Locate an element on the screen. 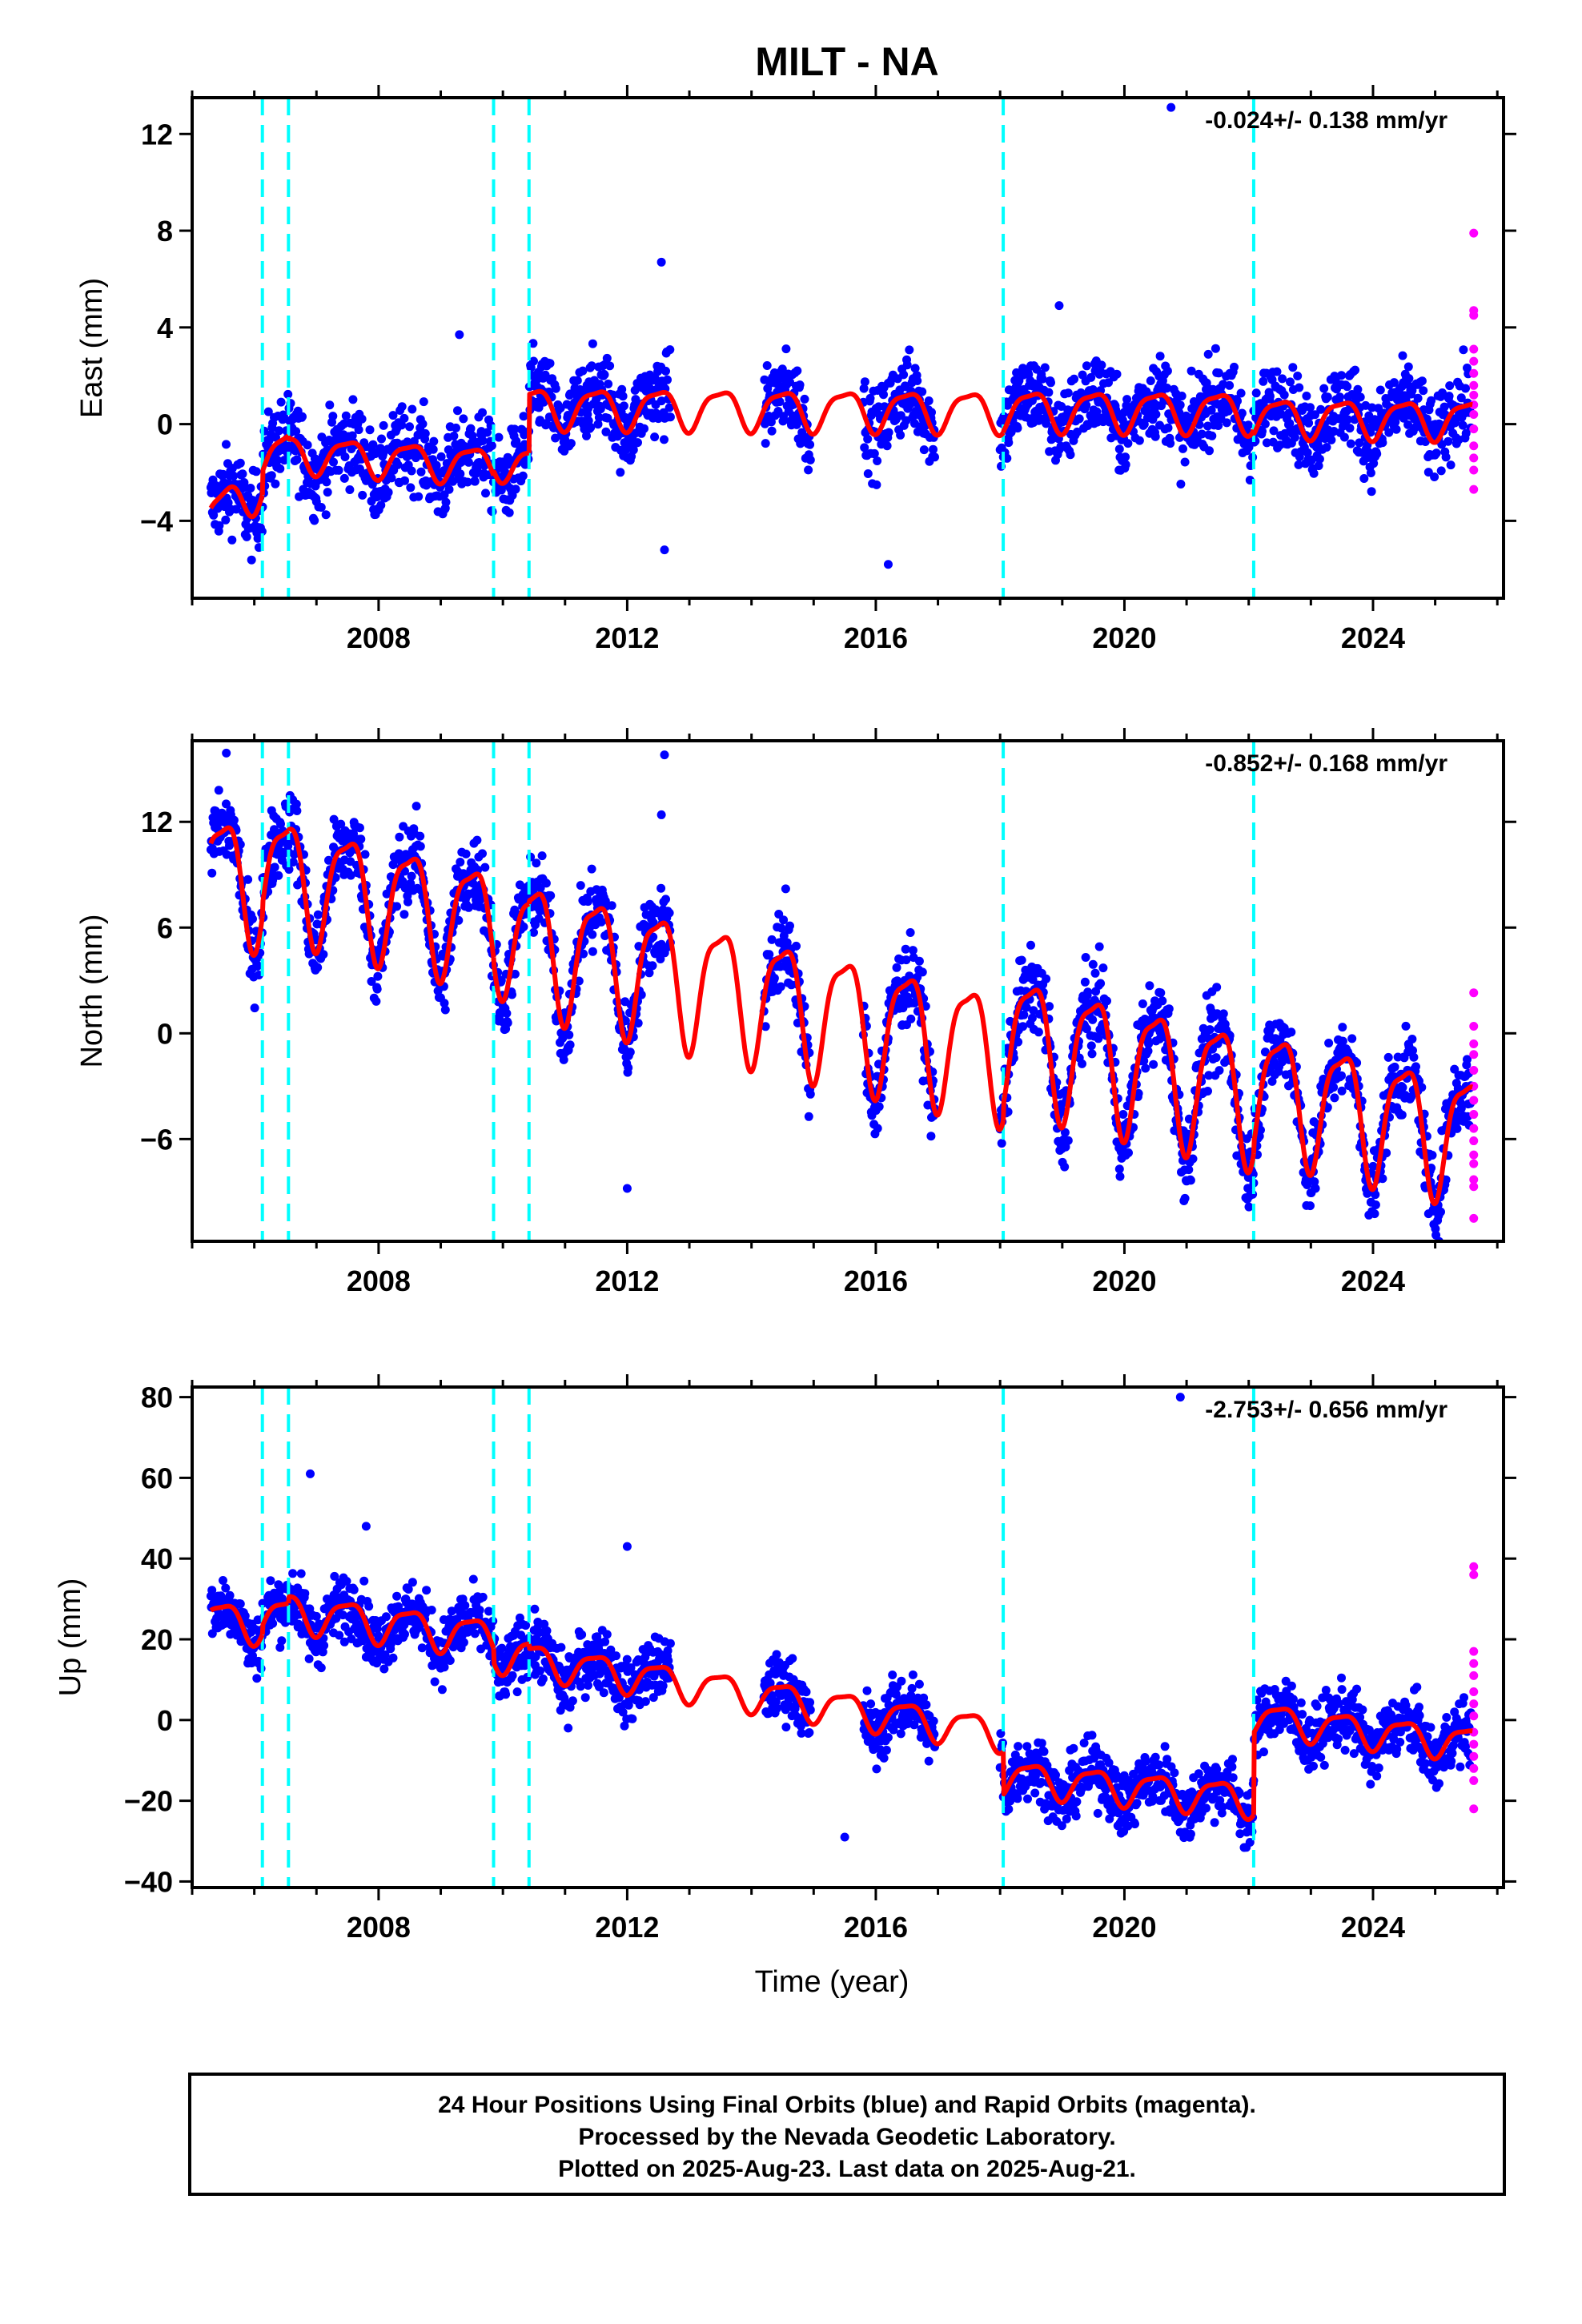 The height and width of the screenshot is (2324, 1582). rapid-orbit-points is located at coordinates (1474, 361).